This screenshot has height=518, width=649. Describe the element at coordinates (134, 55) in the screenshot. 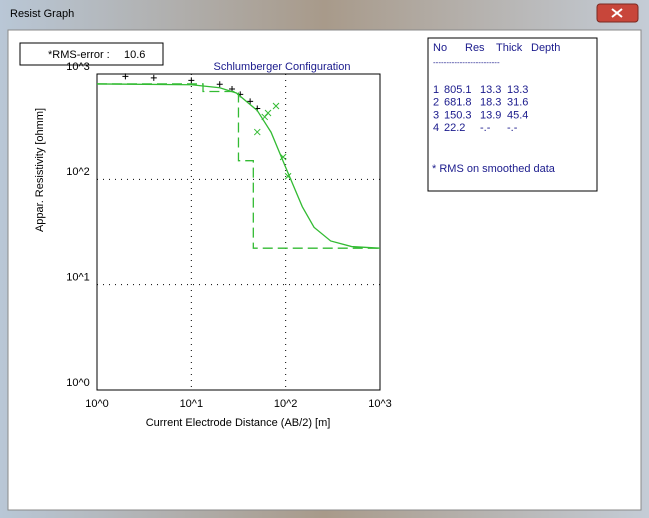

I see `rms-value: 10.6` at that location.